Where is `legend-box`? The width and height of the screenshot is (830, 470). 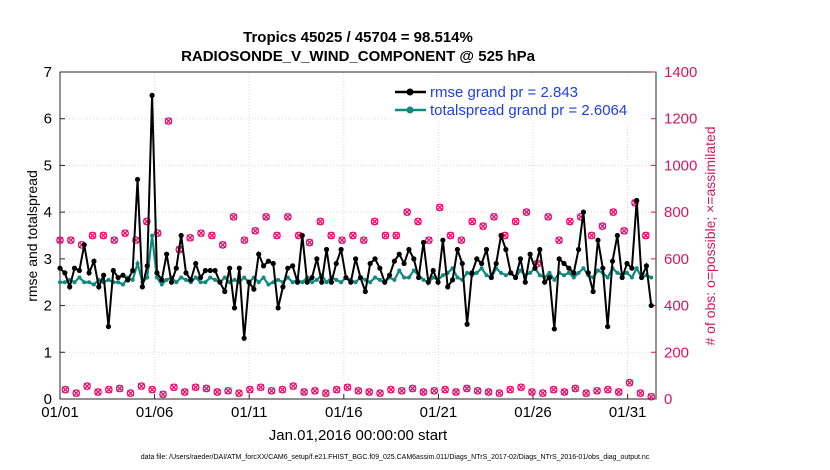 legend-box is located at coordinates (522, 99).